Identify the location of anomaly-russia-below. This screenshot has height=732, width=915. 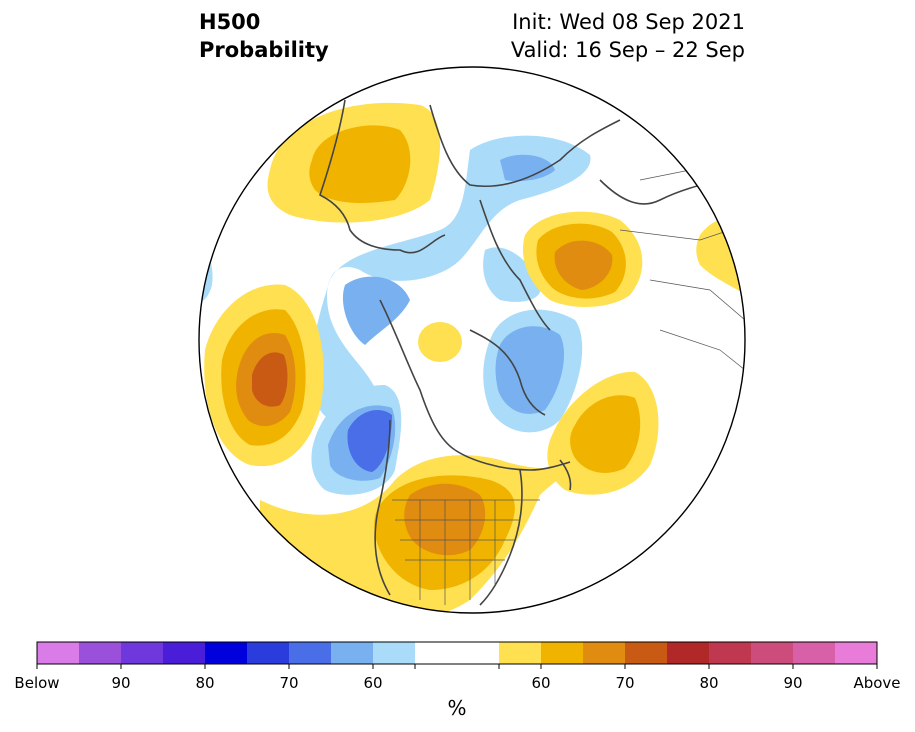
(512, 274).